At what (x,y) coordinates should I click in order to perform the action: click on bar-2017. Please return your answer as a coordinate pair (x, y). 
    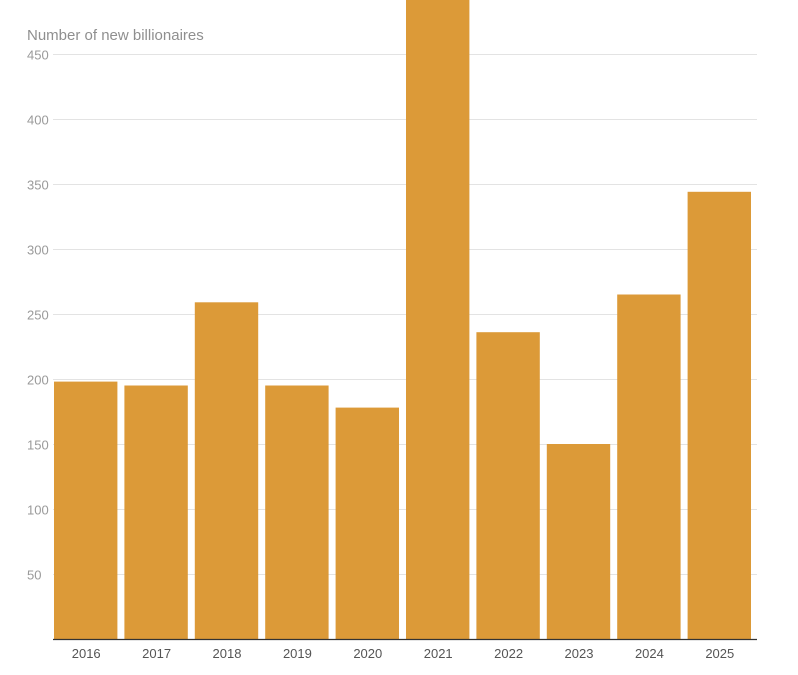
    Looking at the image, I should click on (156, 512).